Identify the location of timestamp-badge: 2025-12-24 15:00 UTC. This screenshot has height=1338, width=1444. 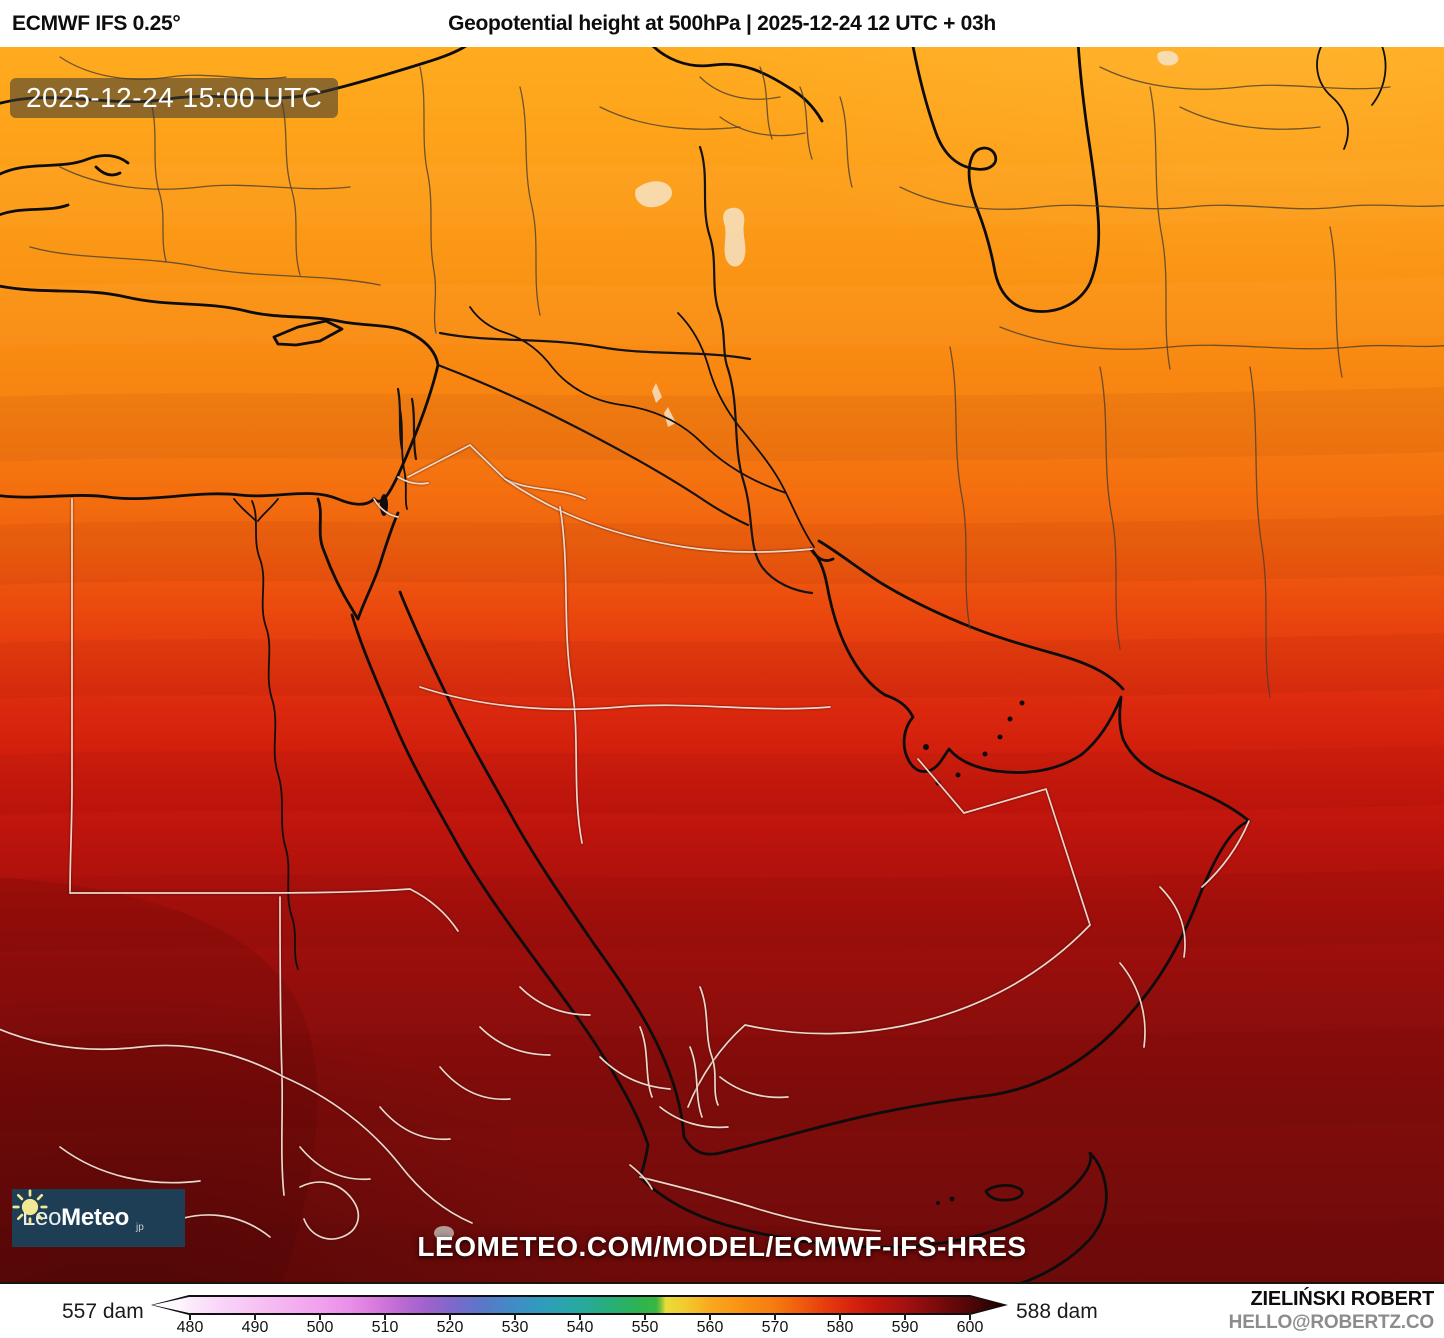
(174, 98).